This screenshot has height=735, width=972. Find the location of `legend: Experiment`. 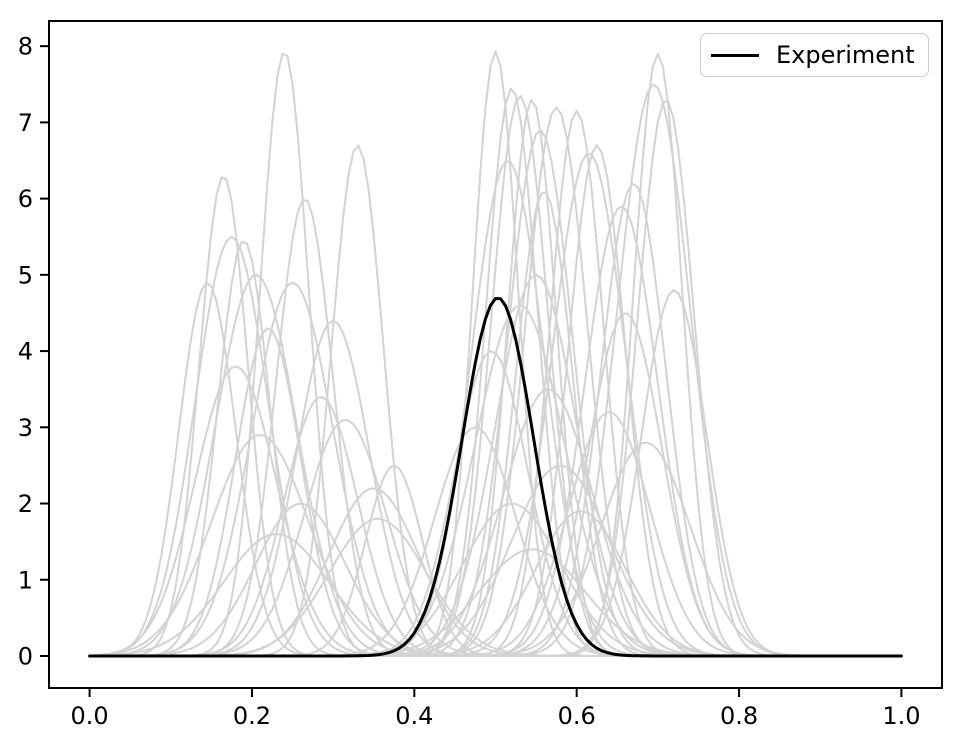

legend: Experiment is located at coordinates (814, 55).